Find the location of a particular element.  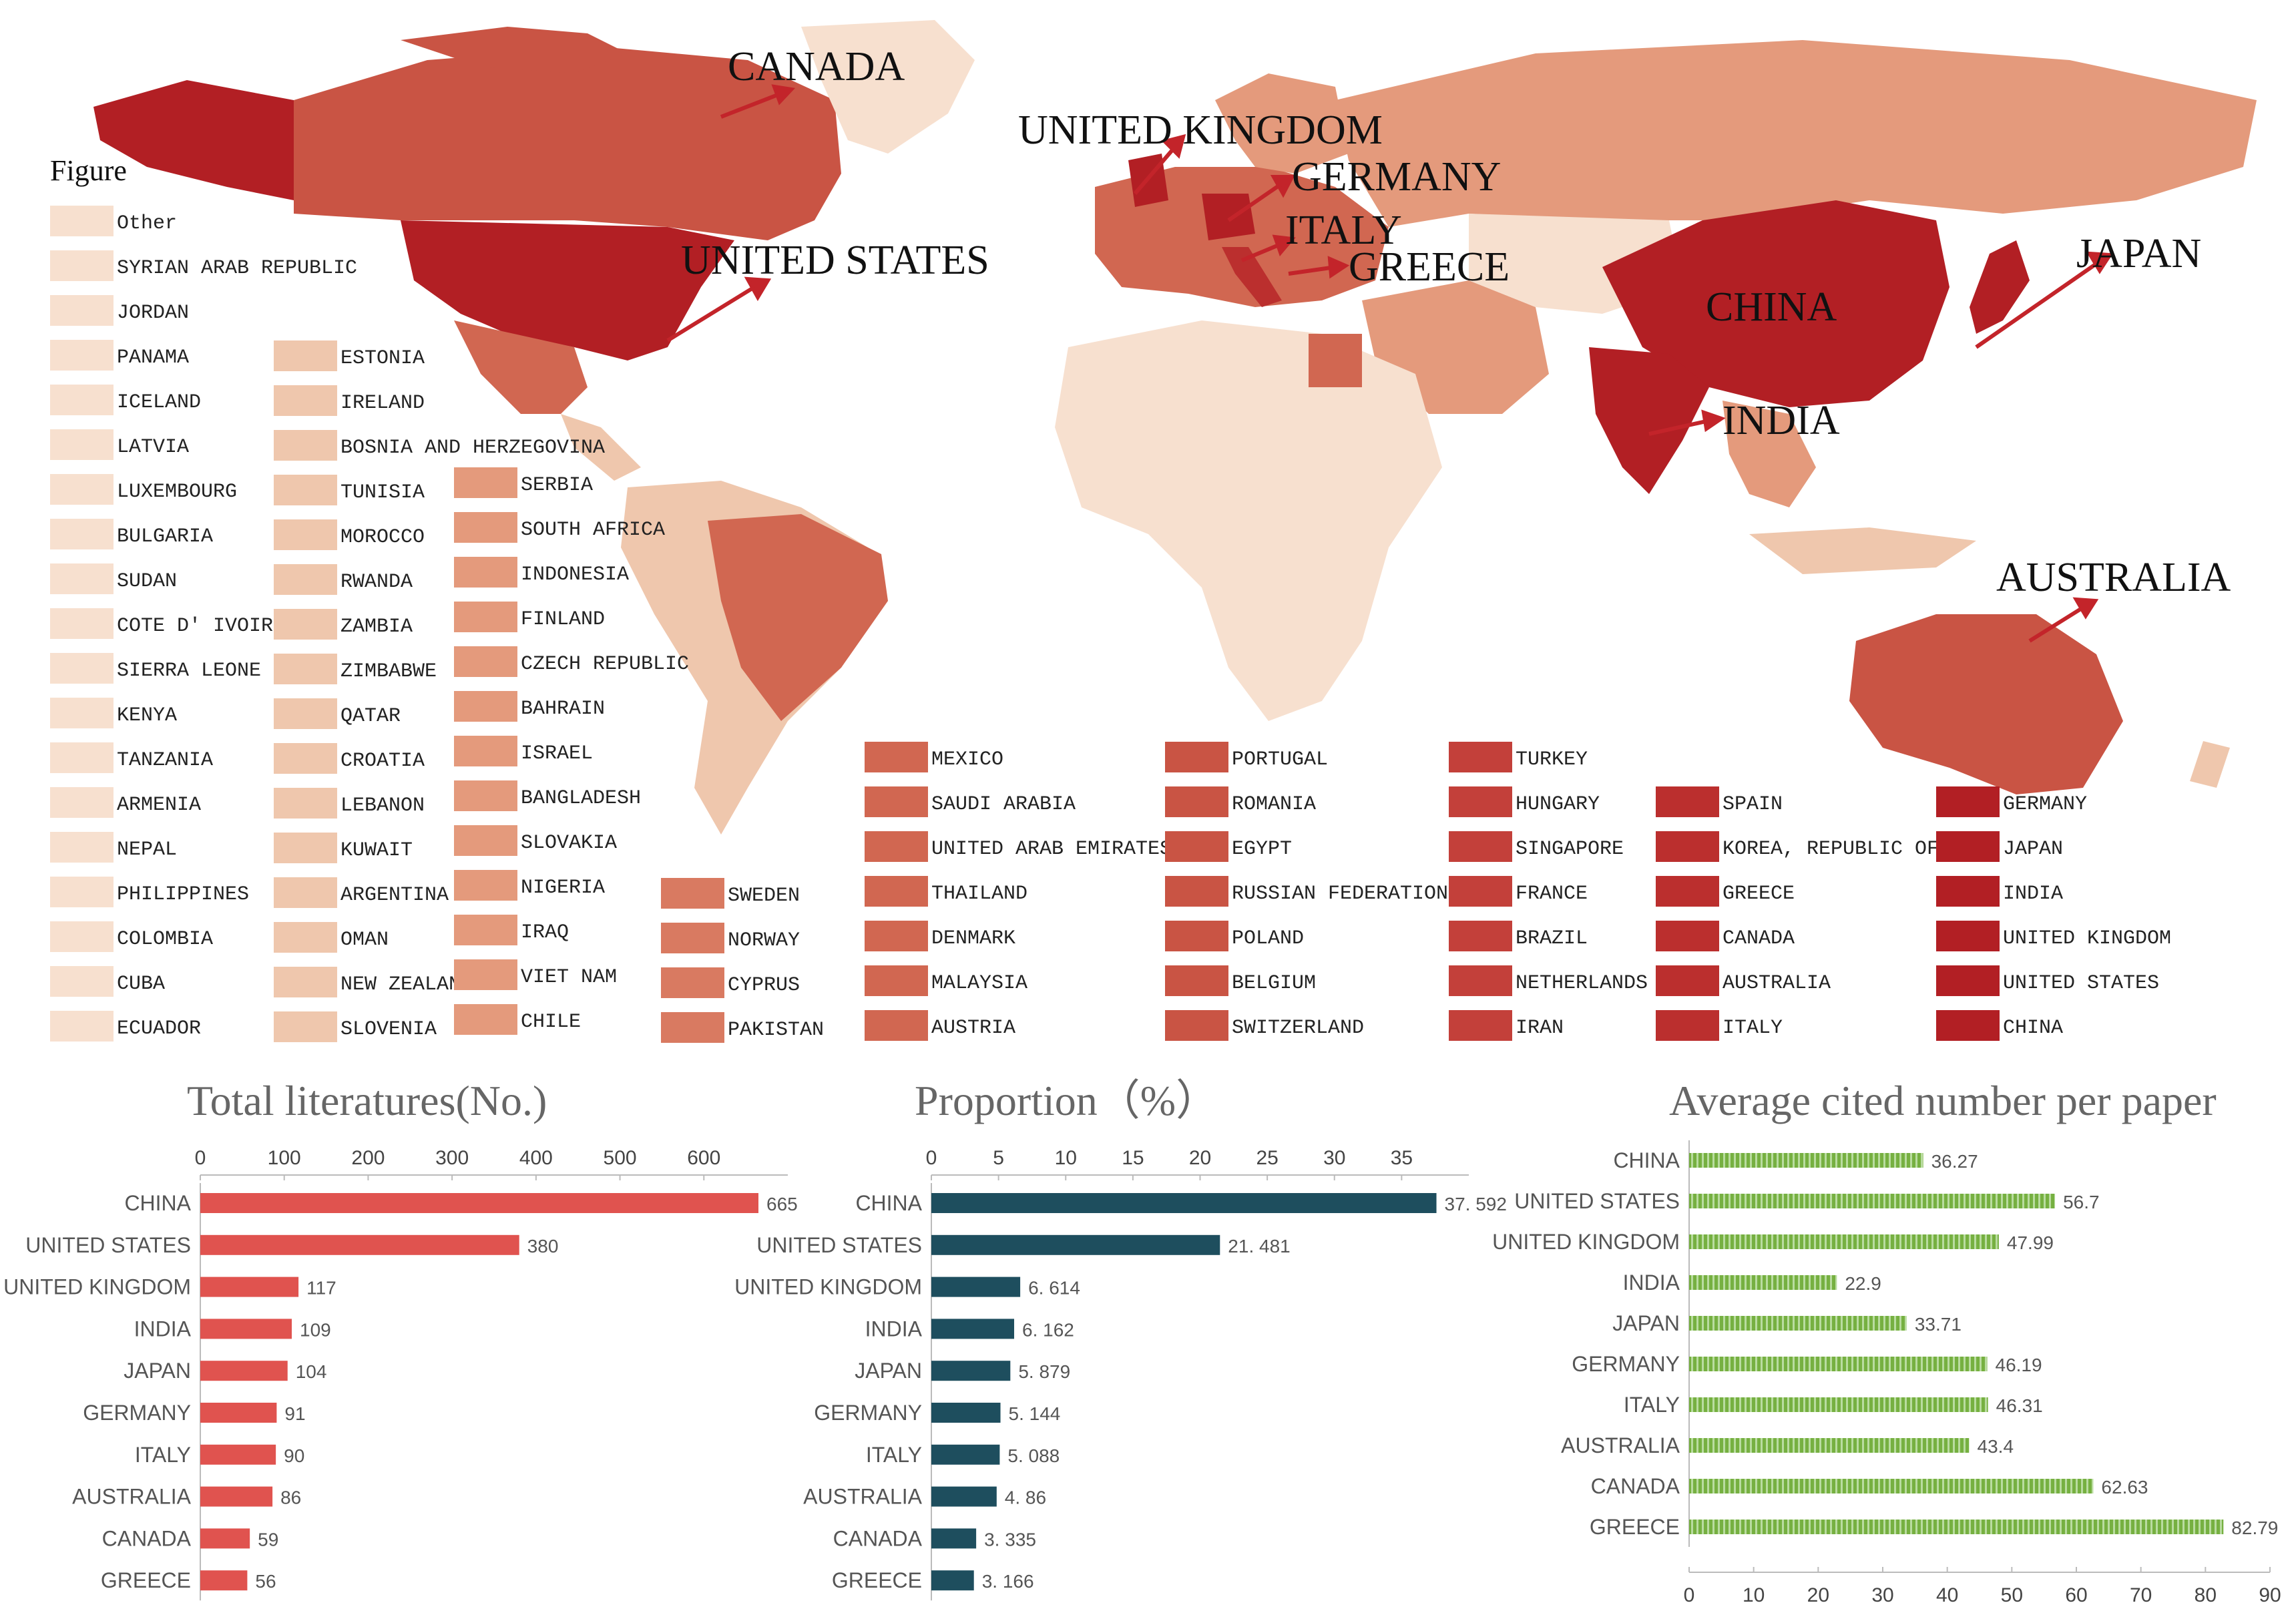

value-label-greece: 56 is located at coordinates (265, 1581).